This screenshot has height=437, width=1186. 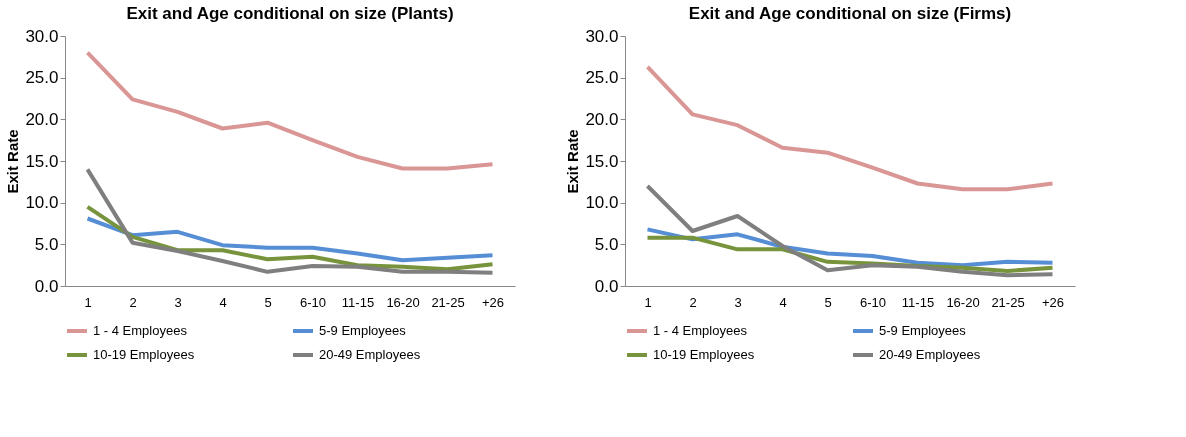 I want to click on chart-title: Exit and Age conditional on size (Firms), so click(x=850, y=13).